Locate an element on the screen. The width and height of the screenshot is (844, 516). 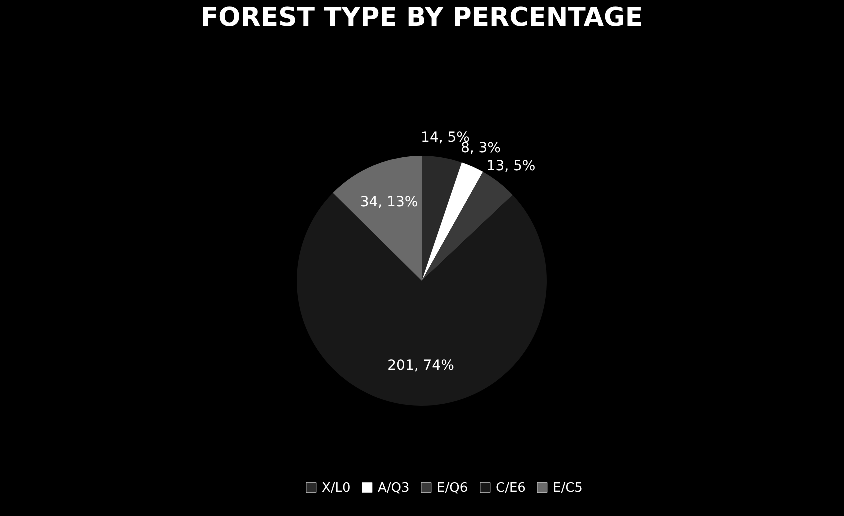
legend-label: E/C5 is located at coordinates (568, 488).